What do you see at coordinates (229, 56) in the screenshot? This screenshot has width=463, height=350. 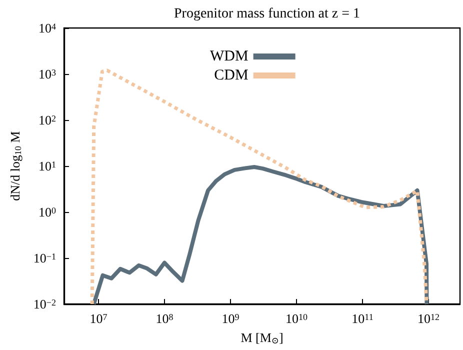 I see `legend-label: WDM` at bounding box center [229, 56].